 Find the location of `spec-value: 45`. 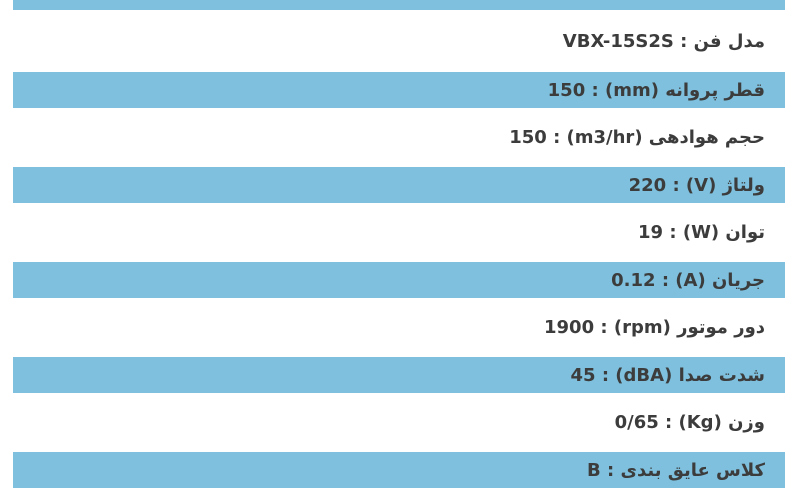

spec-value: 45 is located at coordinates (583, 375).